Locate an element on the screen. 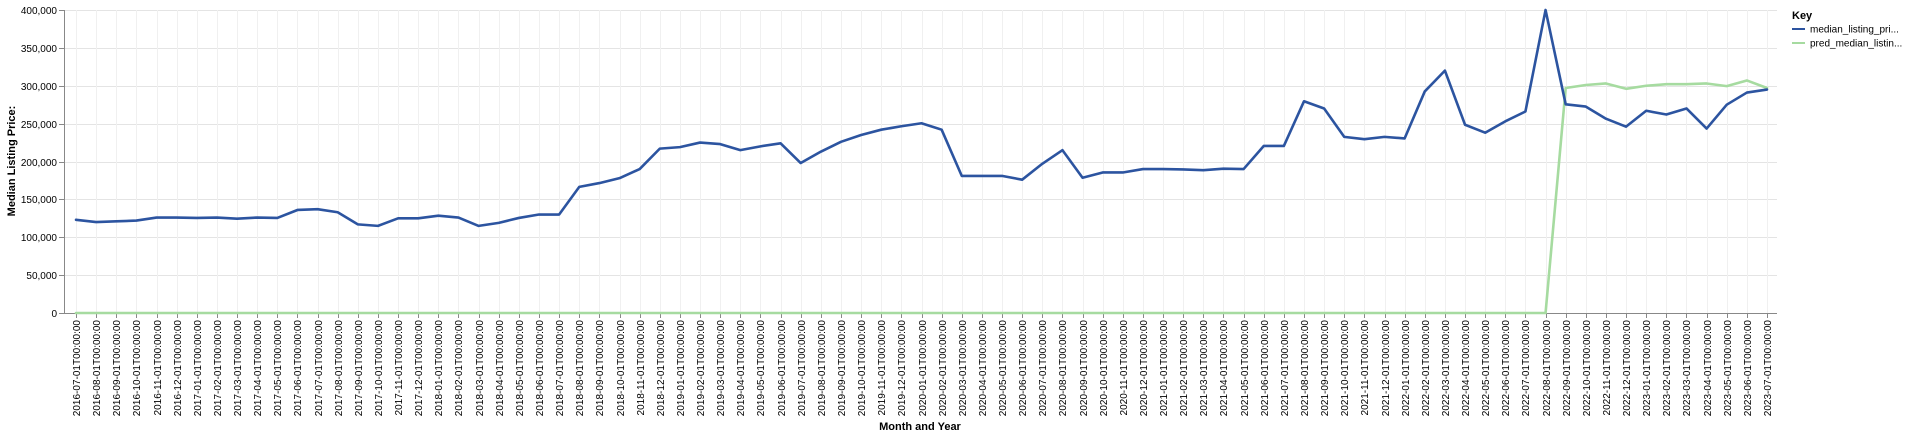 The width and height of the screenshot is (1920, 434). x-tick-label: 2019-02-01T00:00:00 is located at coordinates (701, 368).